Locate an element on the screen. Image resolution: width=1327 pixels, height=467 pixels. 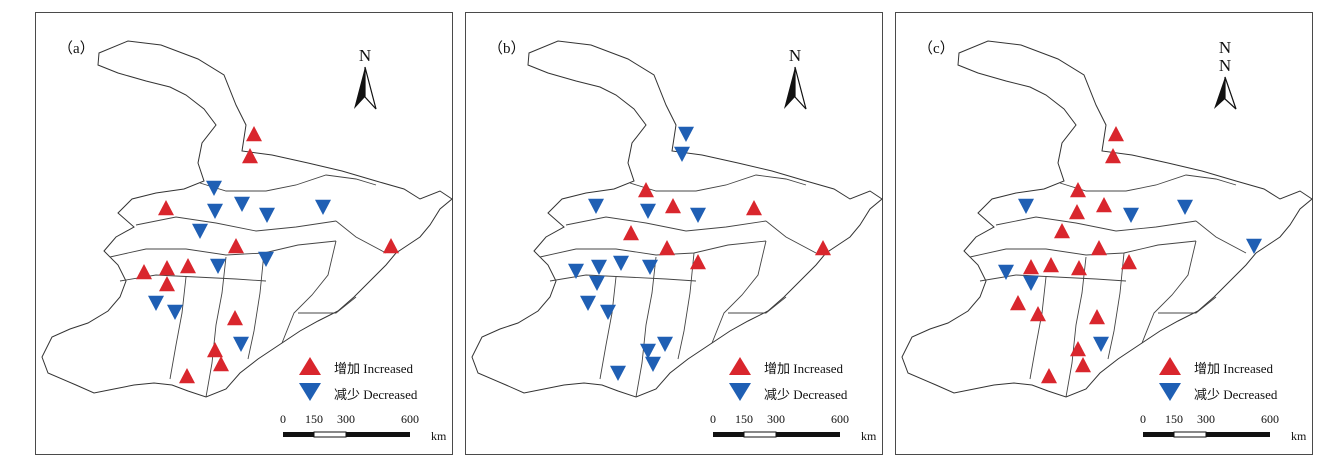
north-arrow: N N is located at coordinates (1225, 77).